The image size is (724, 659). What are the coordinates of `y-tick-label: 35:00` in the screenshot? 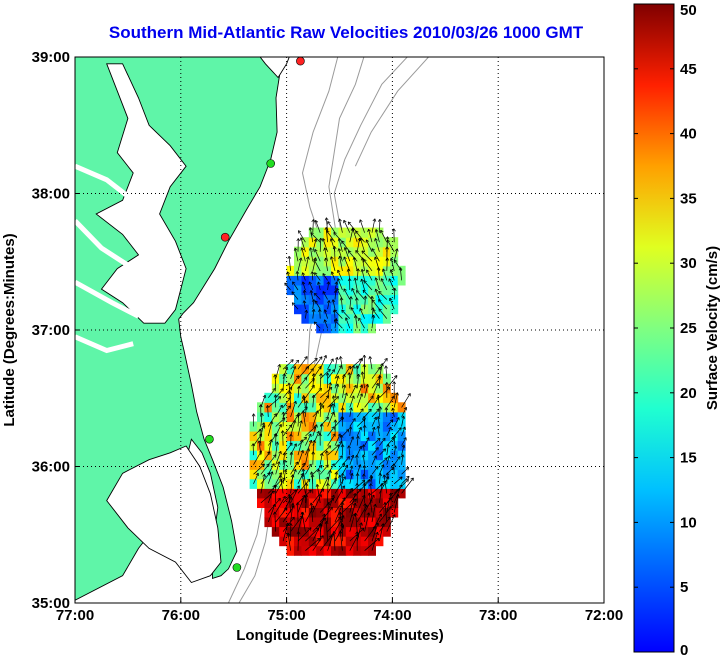 It's located at (51, 603).